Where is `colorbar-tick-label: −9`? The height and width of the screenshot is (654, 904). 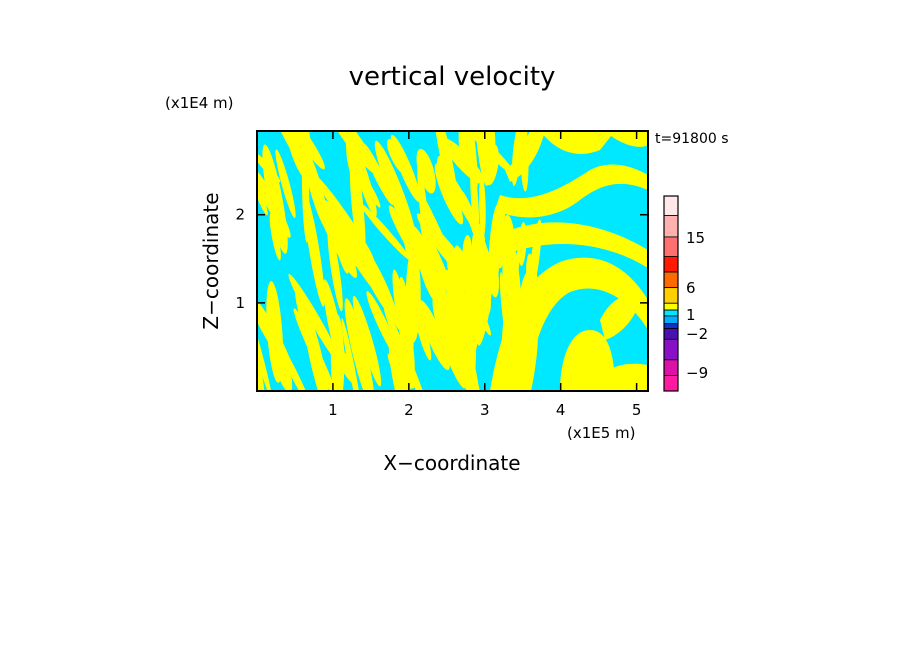 colorbar-tick-label: −9 is located at coordinates (697, 373).